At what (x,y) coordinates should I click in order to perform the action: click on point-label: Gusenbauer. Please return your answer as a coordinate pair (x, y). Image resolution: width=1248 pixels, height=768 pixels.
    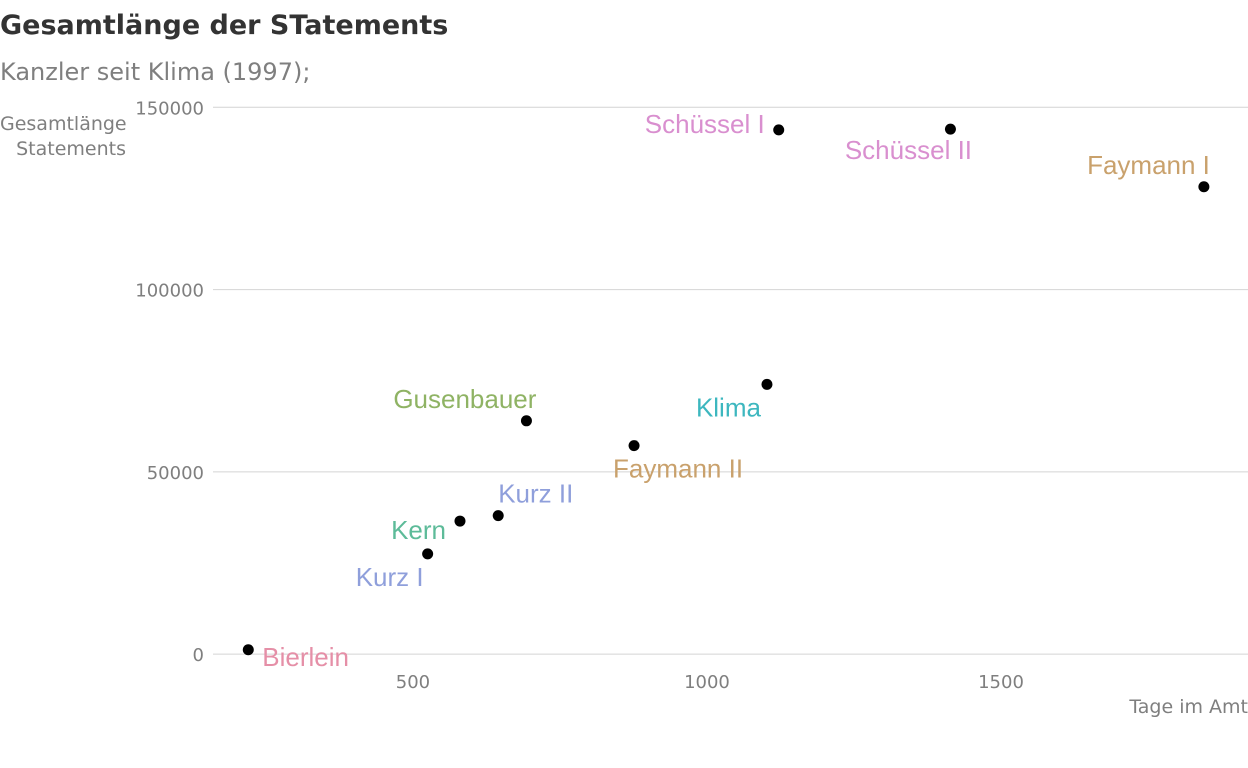
    Looking at the image, I should click on (464, 399).